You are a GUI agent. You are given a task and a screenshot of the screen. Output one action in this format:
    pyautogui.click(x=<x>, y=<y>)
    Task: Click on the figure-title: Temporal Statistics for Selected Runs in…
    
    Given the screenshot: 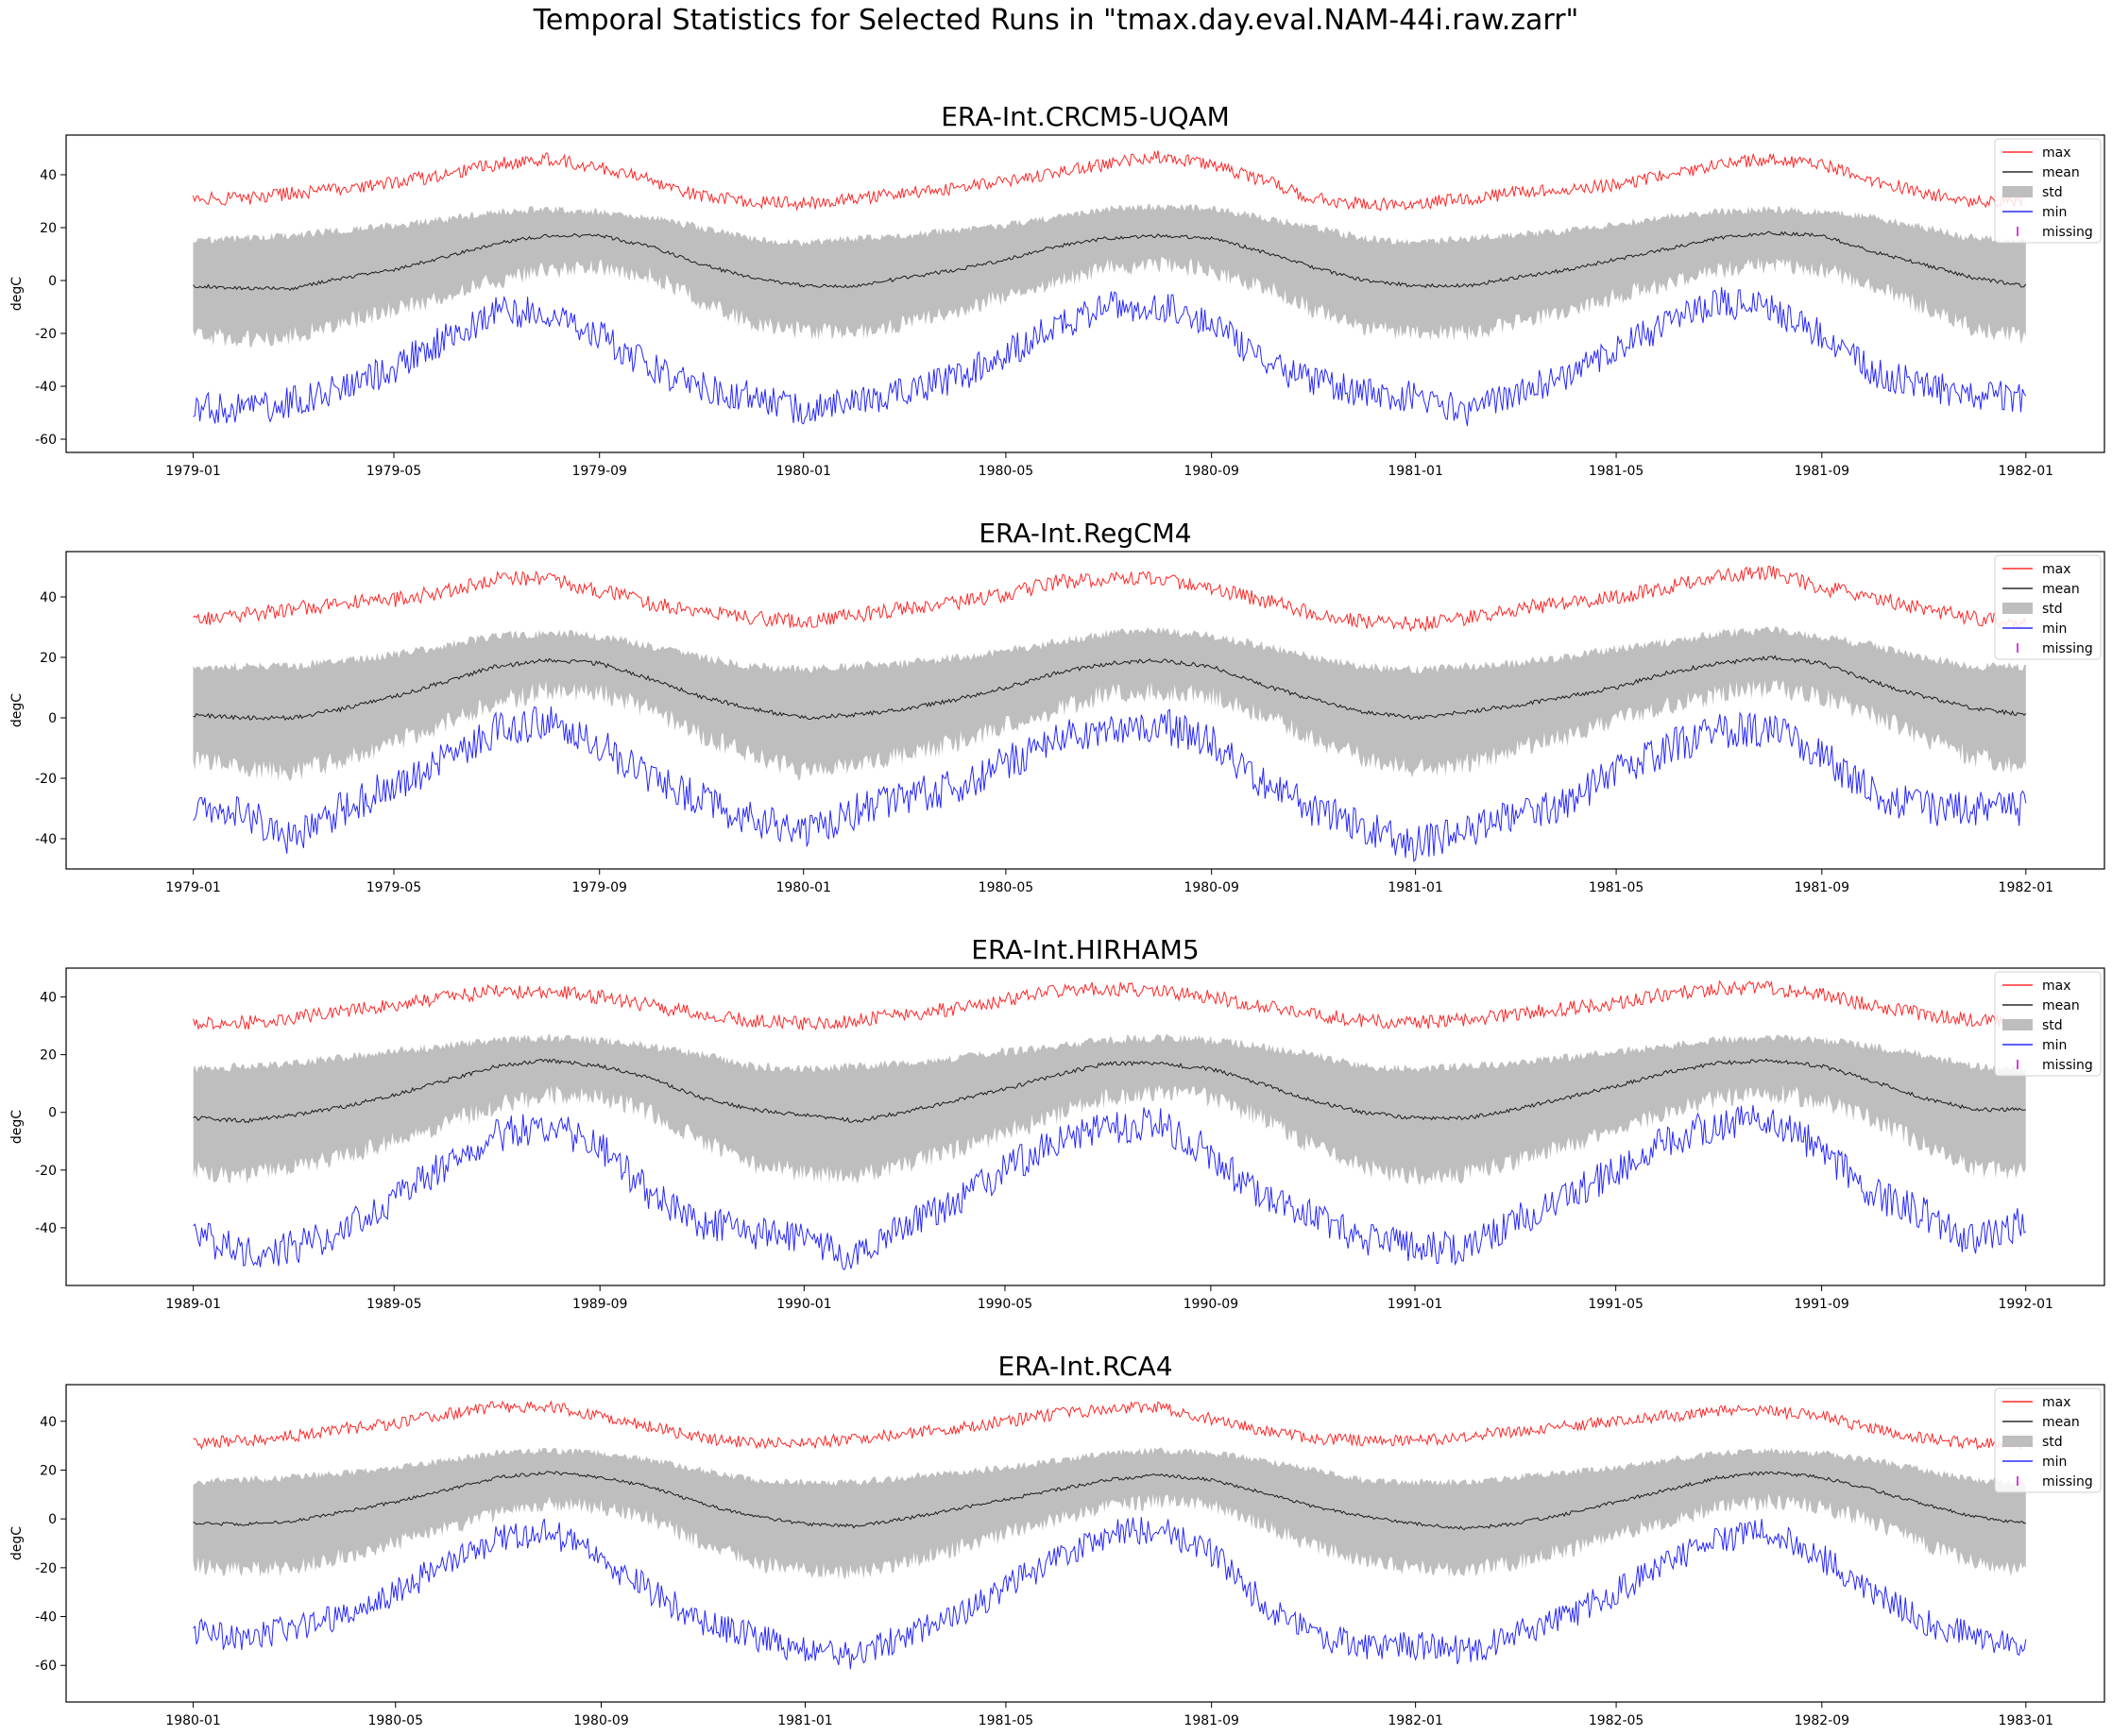 What is the action you would take?
    pyautogui.click(x=1056, y=20)
    